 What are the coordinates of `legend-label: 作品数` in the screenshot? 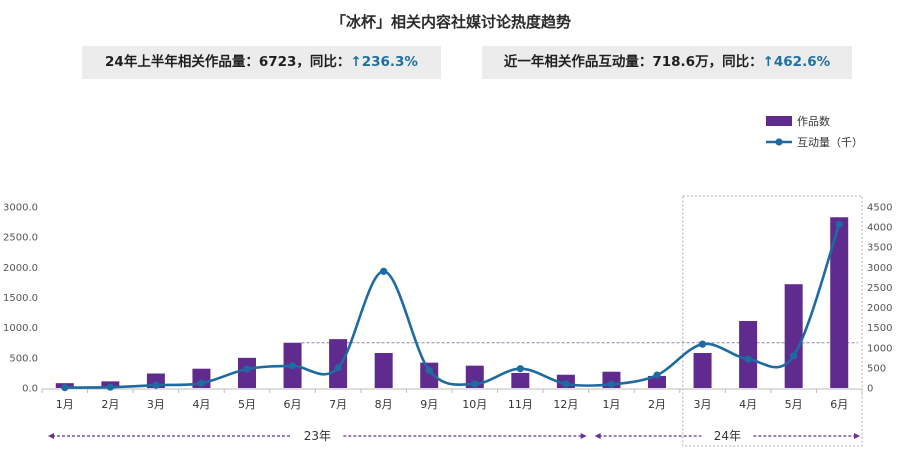 It's located at (813, 121).